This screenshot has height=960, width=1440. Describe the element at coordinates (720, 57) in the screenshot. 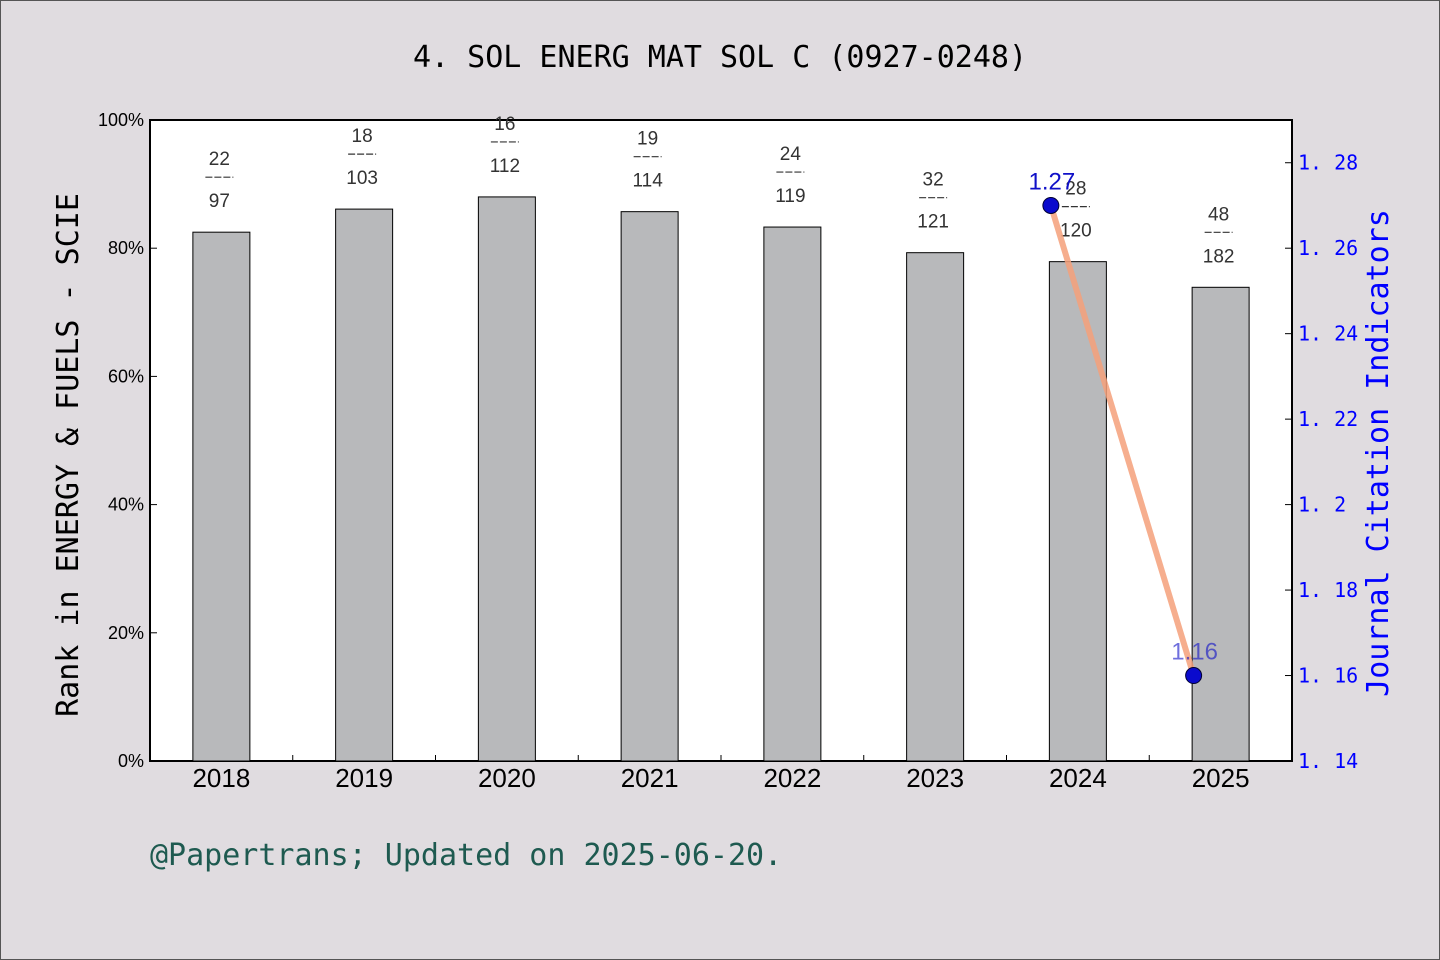

I see `chart-title: 4. SOL ENERG MAT SOL C (0927-0248)` at that location.